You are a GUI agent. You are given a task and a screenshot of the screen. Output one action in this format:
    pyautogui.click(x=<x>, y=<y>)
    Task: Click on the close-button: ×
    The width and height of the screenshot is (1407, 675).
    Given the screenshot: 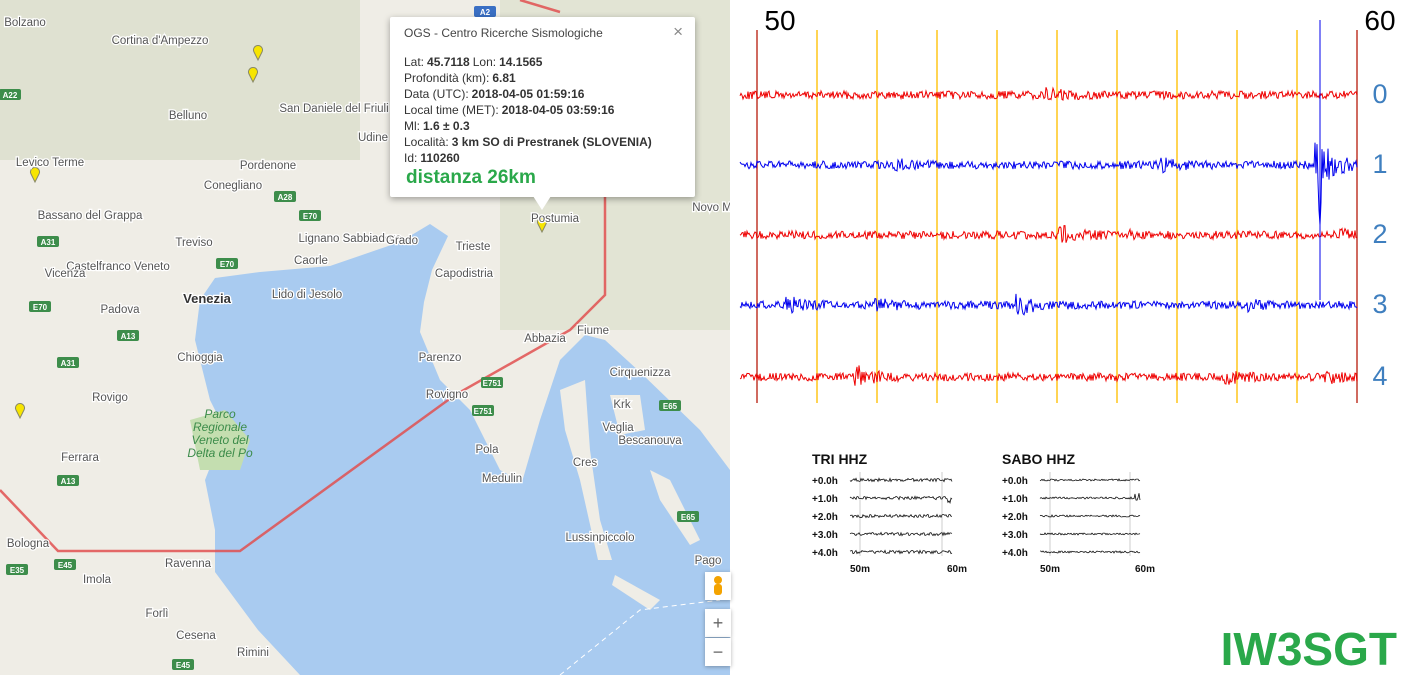 What is the action you would take?
    pyautogui.click(x=678, y=31)
    